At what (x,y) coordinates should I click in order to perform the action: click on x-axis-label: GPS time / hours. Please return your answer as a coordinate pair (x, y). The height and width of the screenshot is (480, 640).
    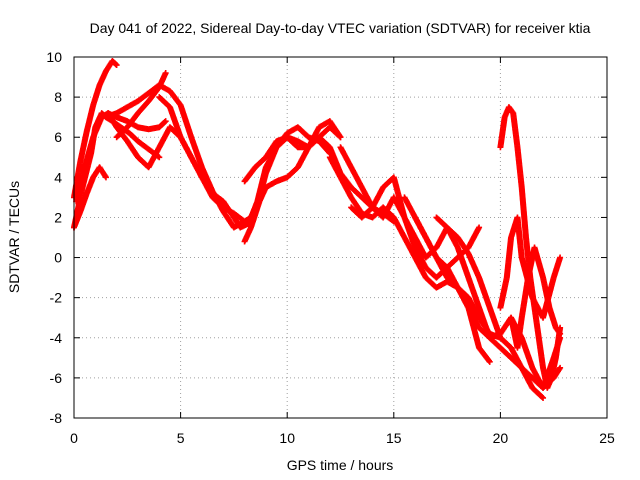
    Looking at the image, I should click on (340, 465).